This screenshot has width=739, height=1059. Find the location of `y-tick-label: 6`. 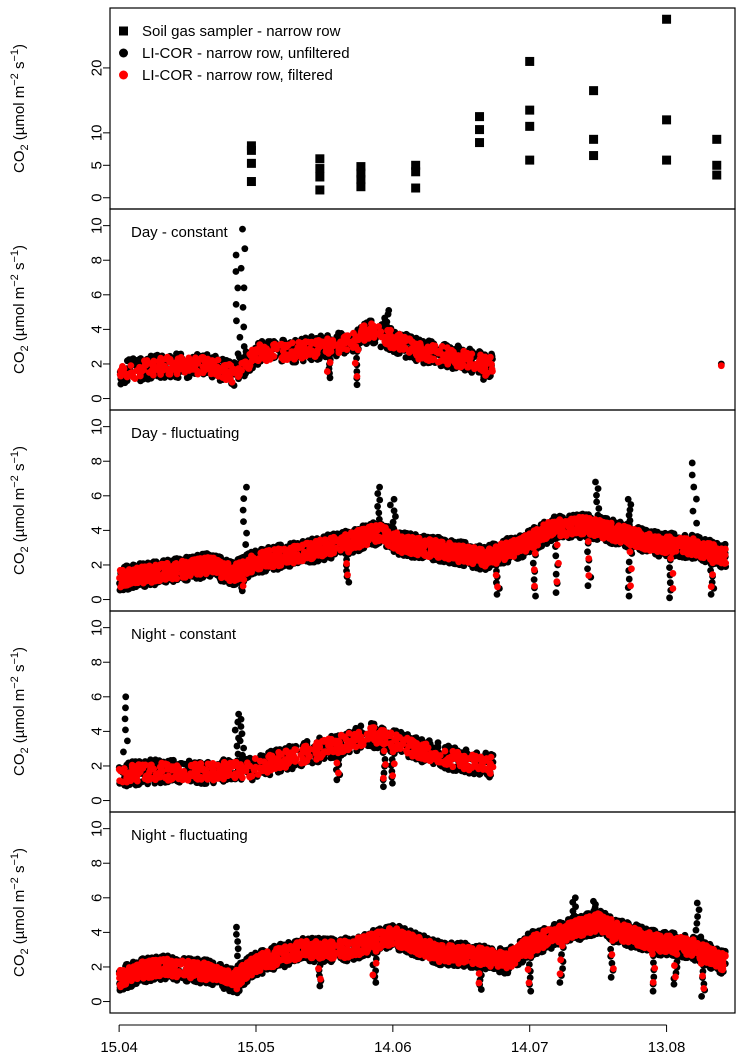

y-tick-label: 6 is located at coordinates (96, 295).